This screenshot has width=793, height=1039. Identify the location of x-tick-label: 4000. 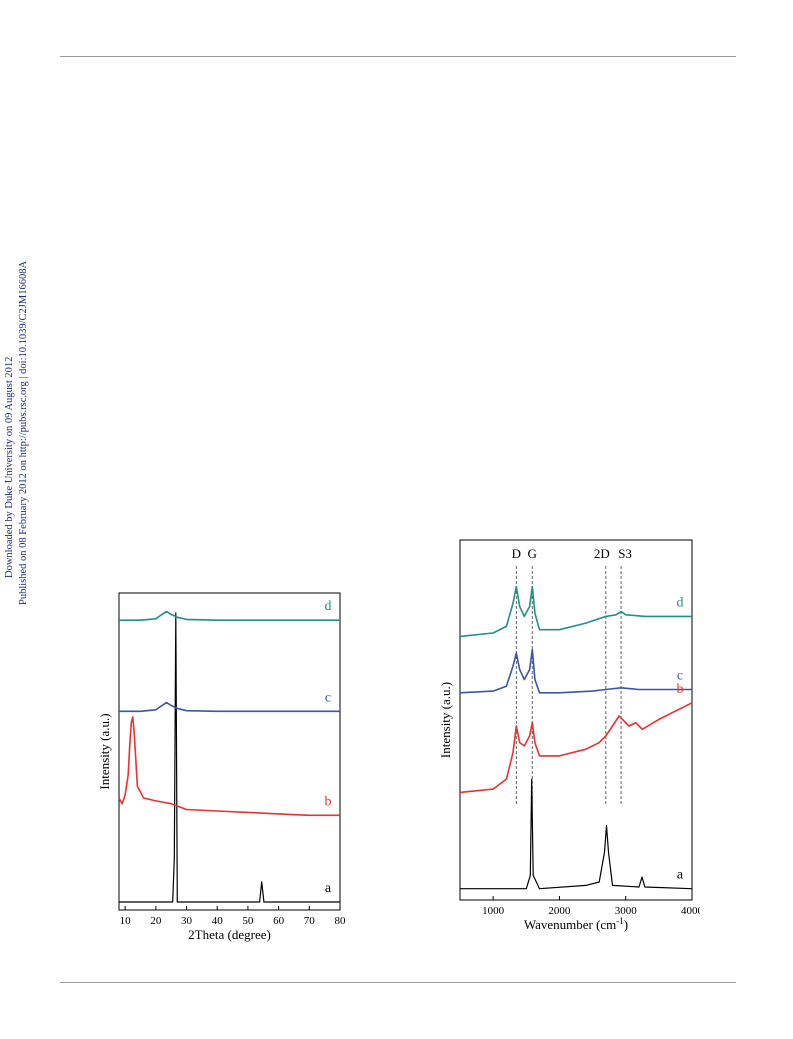
(690, 911).